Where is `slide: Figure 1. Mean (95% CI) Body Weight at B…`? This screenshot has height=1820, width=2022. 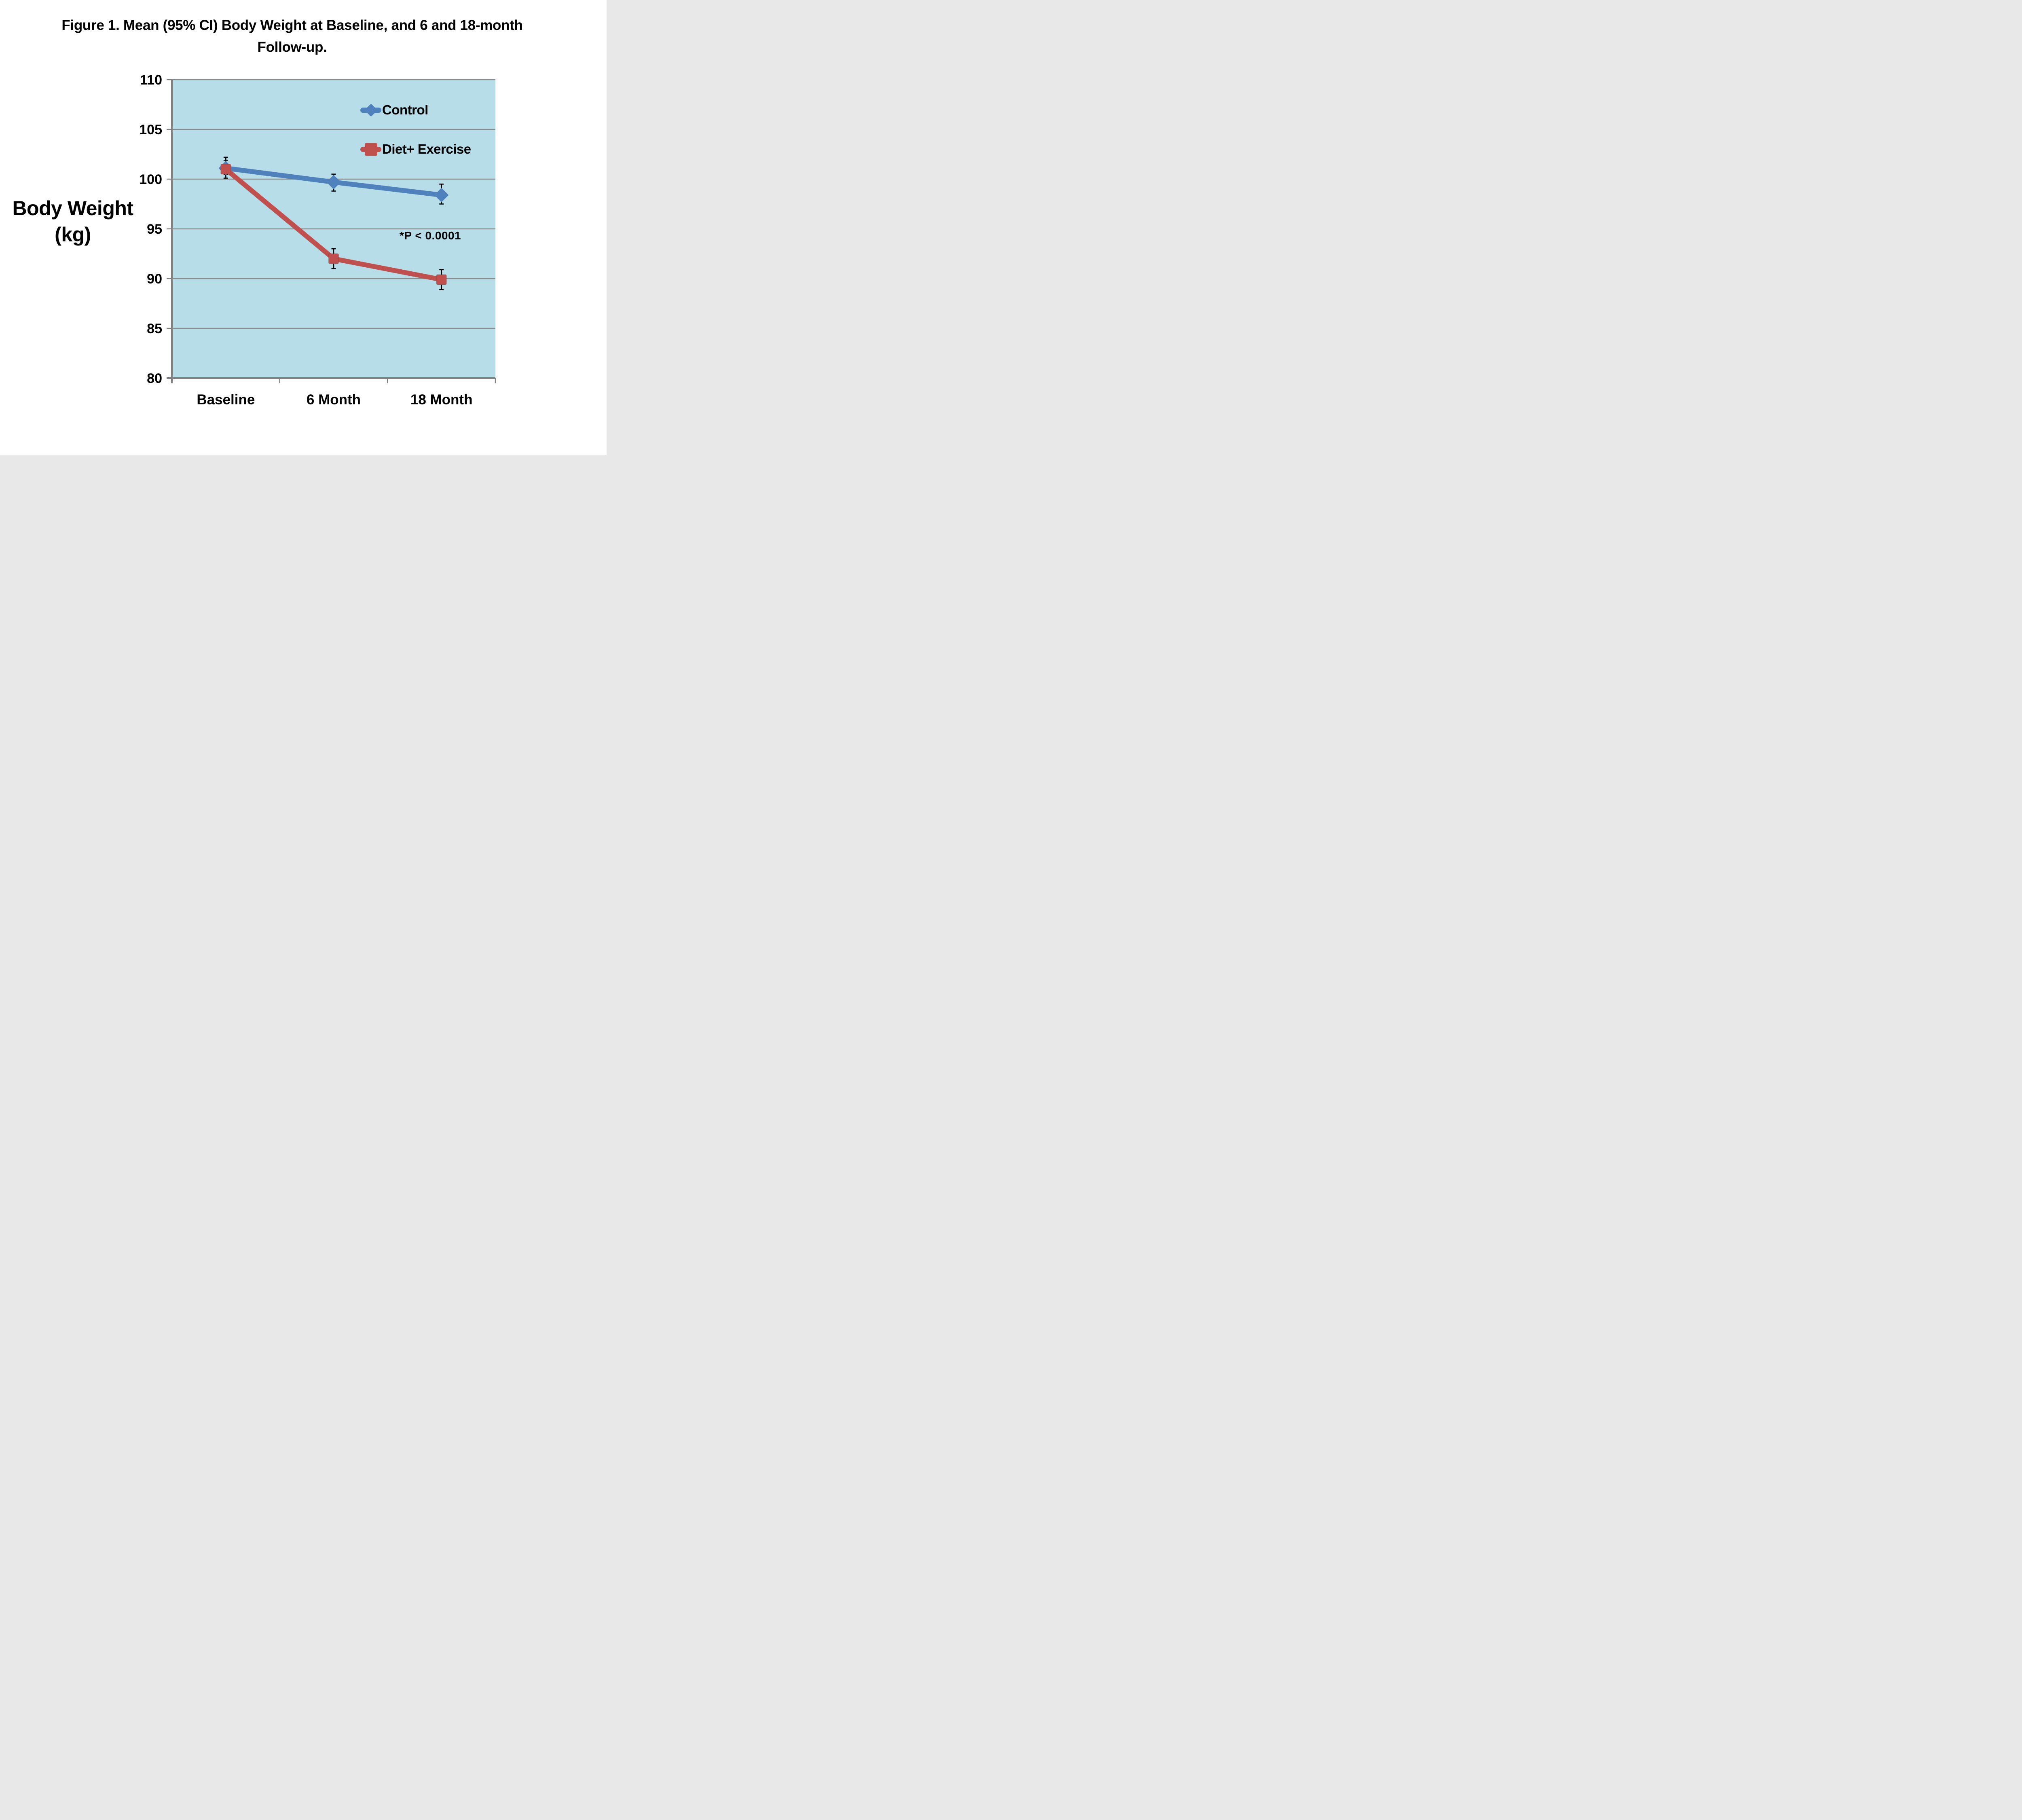 slide: Figure 1. Mean (95% CI) Body Weight at B… is located at coordinates (303, 227).